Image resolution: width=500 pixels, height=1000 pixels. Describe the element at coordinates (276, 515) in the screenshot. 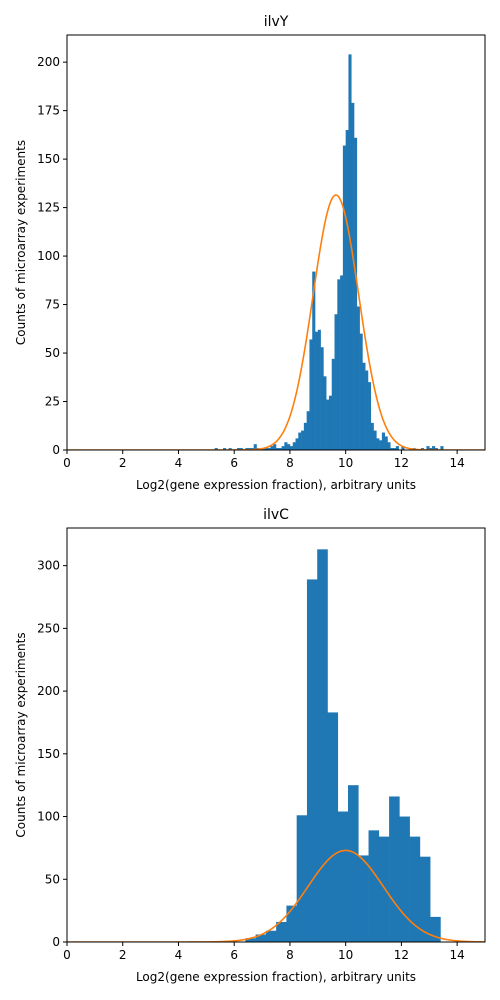

I see `chart-title: ilvC` at that location.